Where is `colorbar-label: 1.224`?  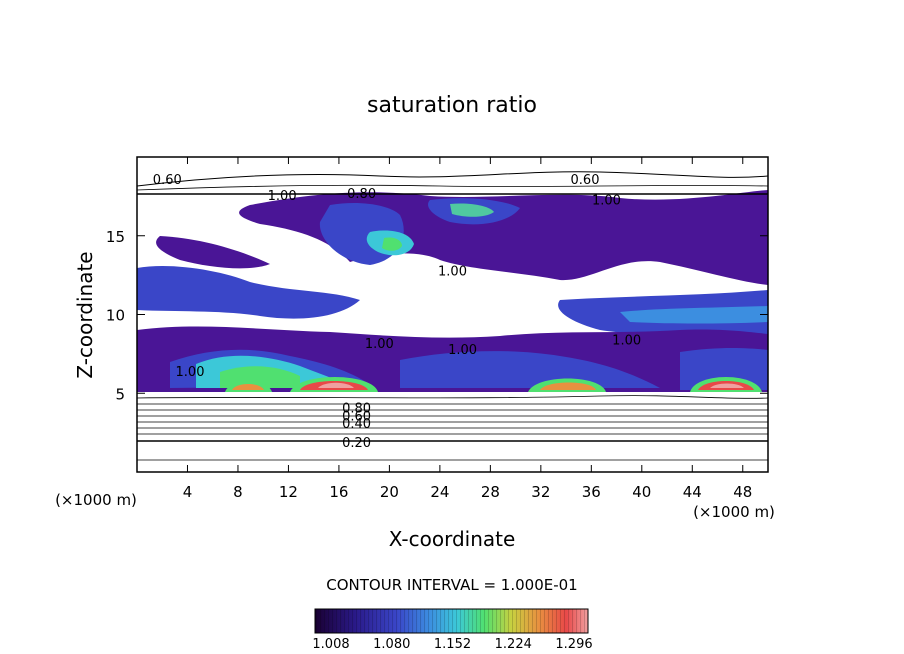
colorbar-label: 1.224 is located at coordinates (513, 644).